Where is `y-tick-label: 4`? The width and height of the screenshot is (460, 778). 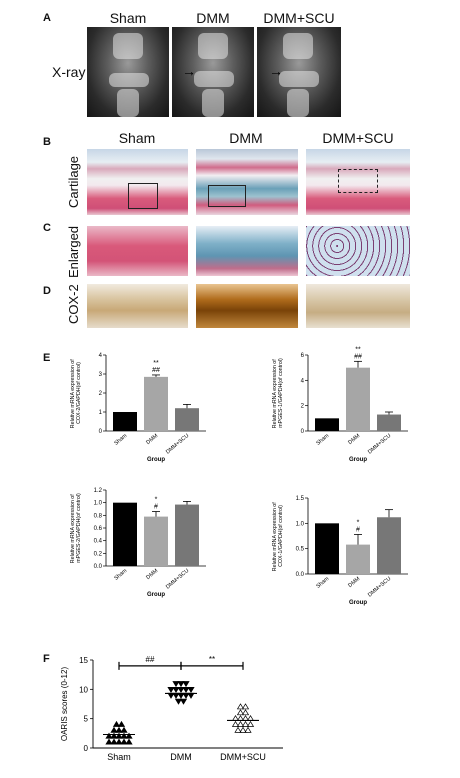 y-tick-label: 4 is located at coordinates (101, 356).